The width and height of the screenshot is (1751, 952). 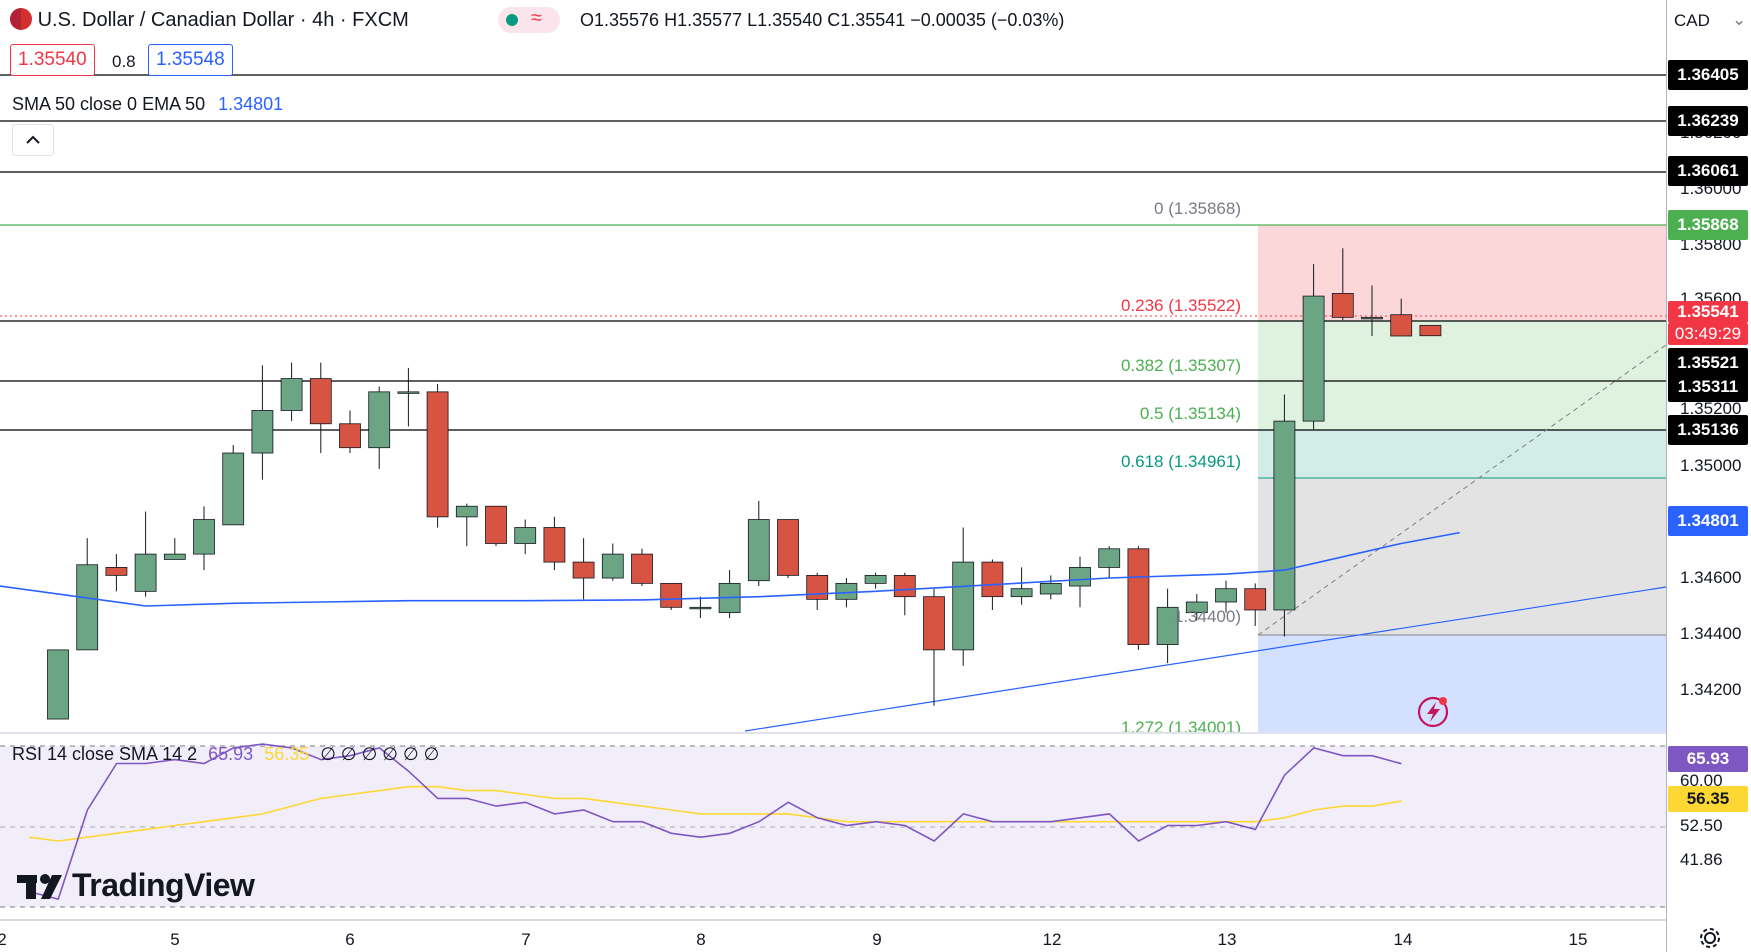 What do you see at coordinates (1708, 759) in the screenshot?
I see `rsi-value-tag: 65.93` at bounding box center [1708, 759].